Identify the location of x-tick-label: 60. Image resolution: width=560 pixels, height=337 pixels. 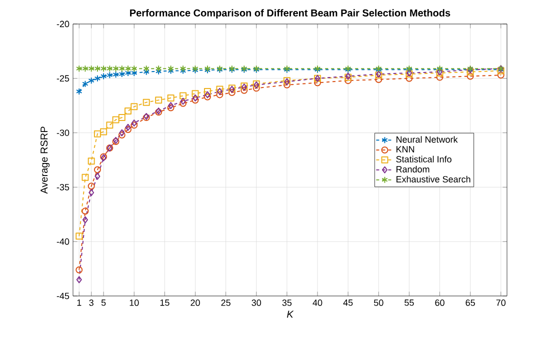
(439, 303).